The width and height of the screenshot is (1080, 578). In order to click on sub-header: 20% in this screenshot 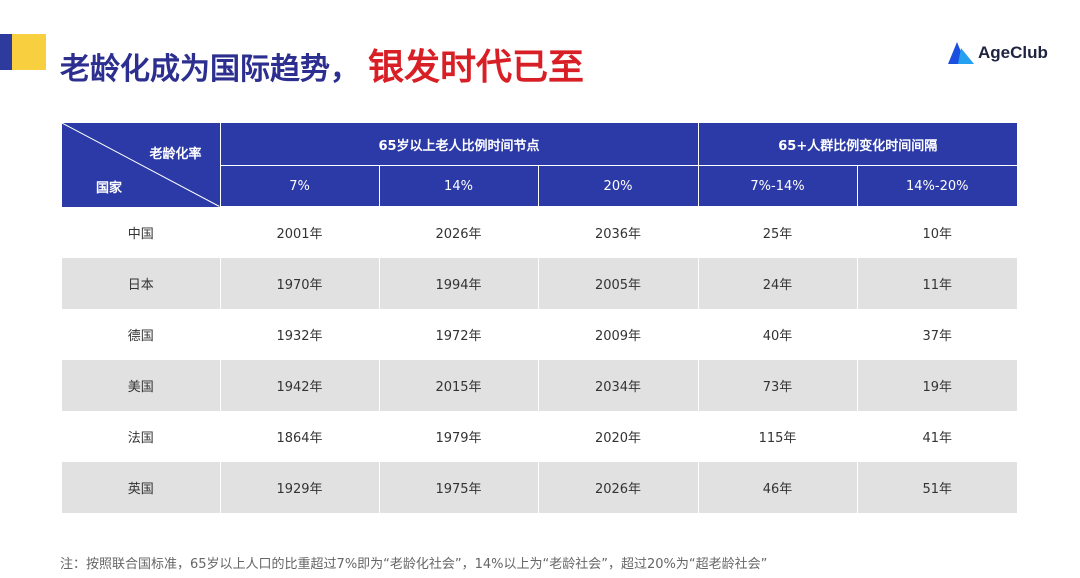, I will do `click(618, 186)`.